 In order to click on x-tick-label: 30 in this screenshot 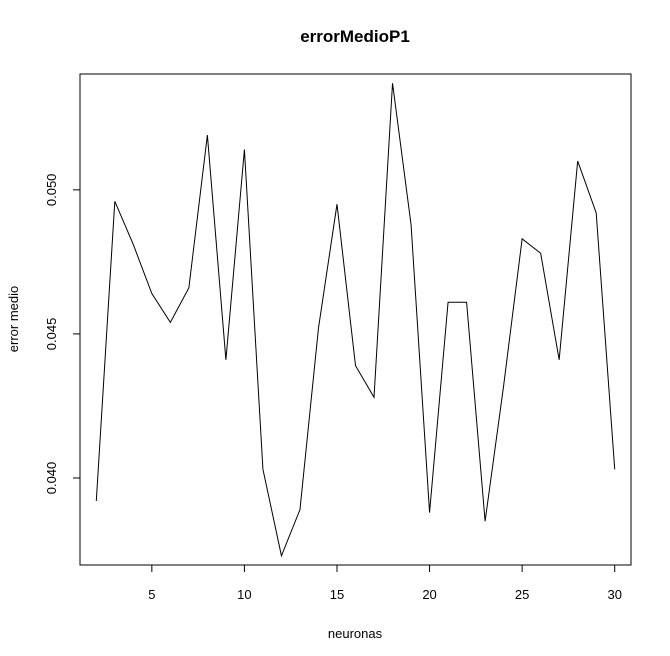, I will do `click(614, 594)`.